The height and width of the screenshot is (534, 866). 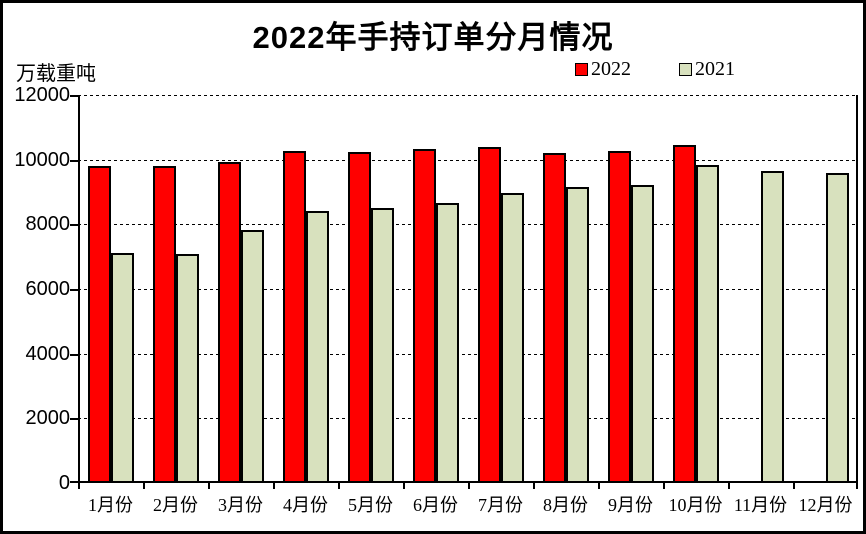 What do you see at coordinates (577, 335) in the screenshot?
I see `bar-2021-8月份` at bounding box center [577, 335].